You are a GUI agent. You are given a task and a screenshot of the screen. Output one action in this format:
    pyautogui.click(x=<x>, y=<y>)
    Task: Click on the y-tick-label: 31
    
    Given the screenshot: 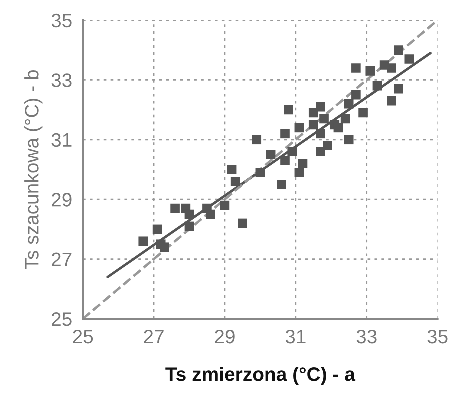 What is the action you would take?
    pyautogui.click(x=62, y=140)
    